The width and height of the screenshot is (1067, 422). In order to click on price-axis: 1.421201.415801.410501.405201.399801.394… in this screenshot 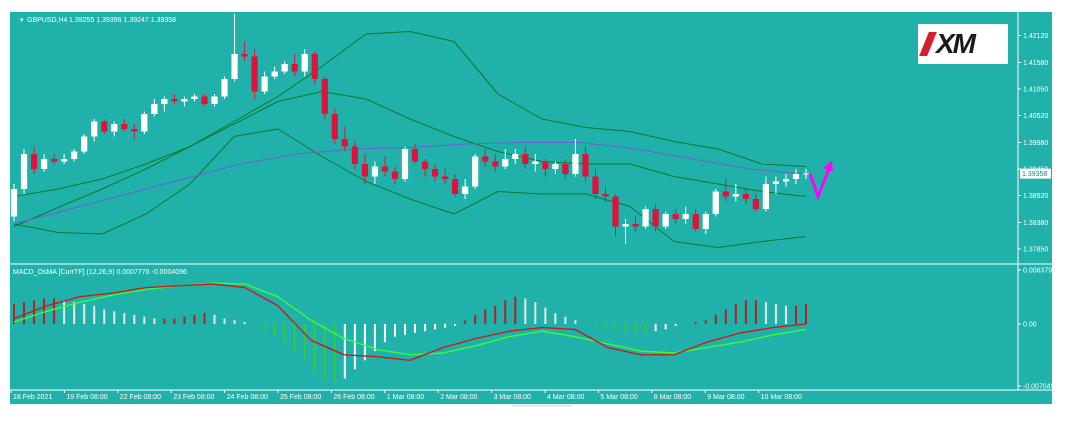, I will do `click(1034, 143)`.